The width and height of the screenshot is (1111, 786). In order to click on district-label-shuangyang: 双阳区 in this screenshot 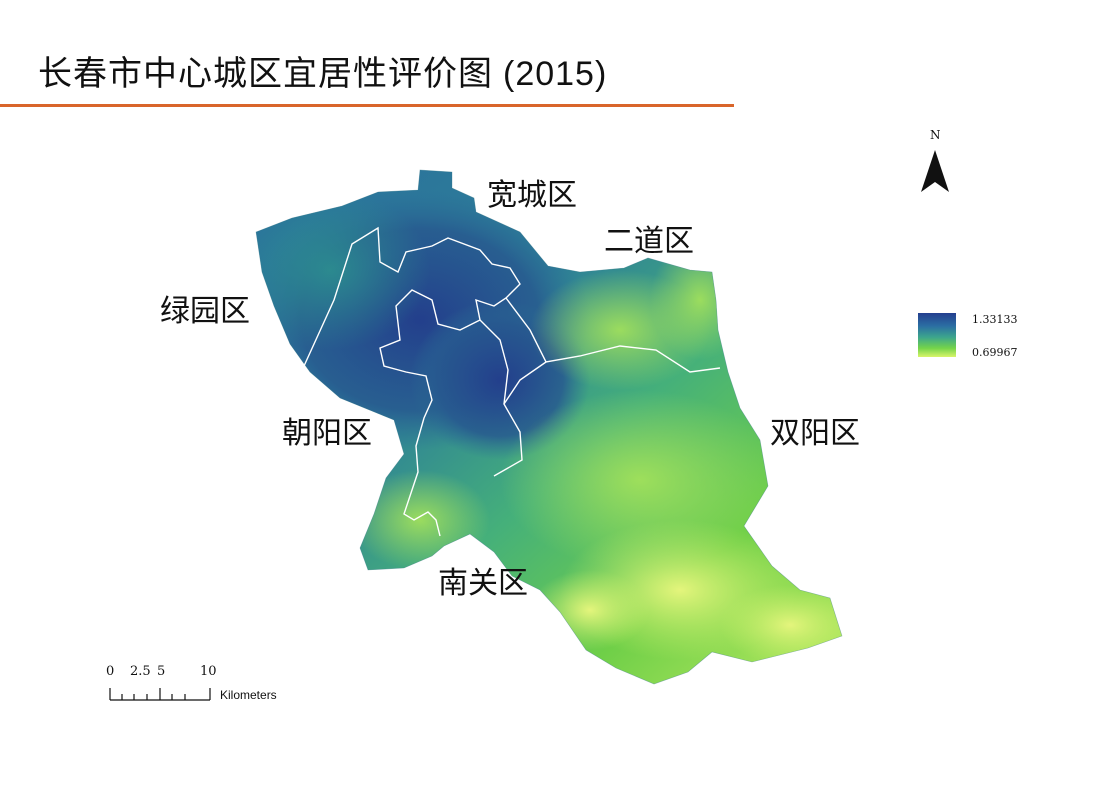, I will do `click(815, 433)`.